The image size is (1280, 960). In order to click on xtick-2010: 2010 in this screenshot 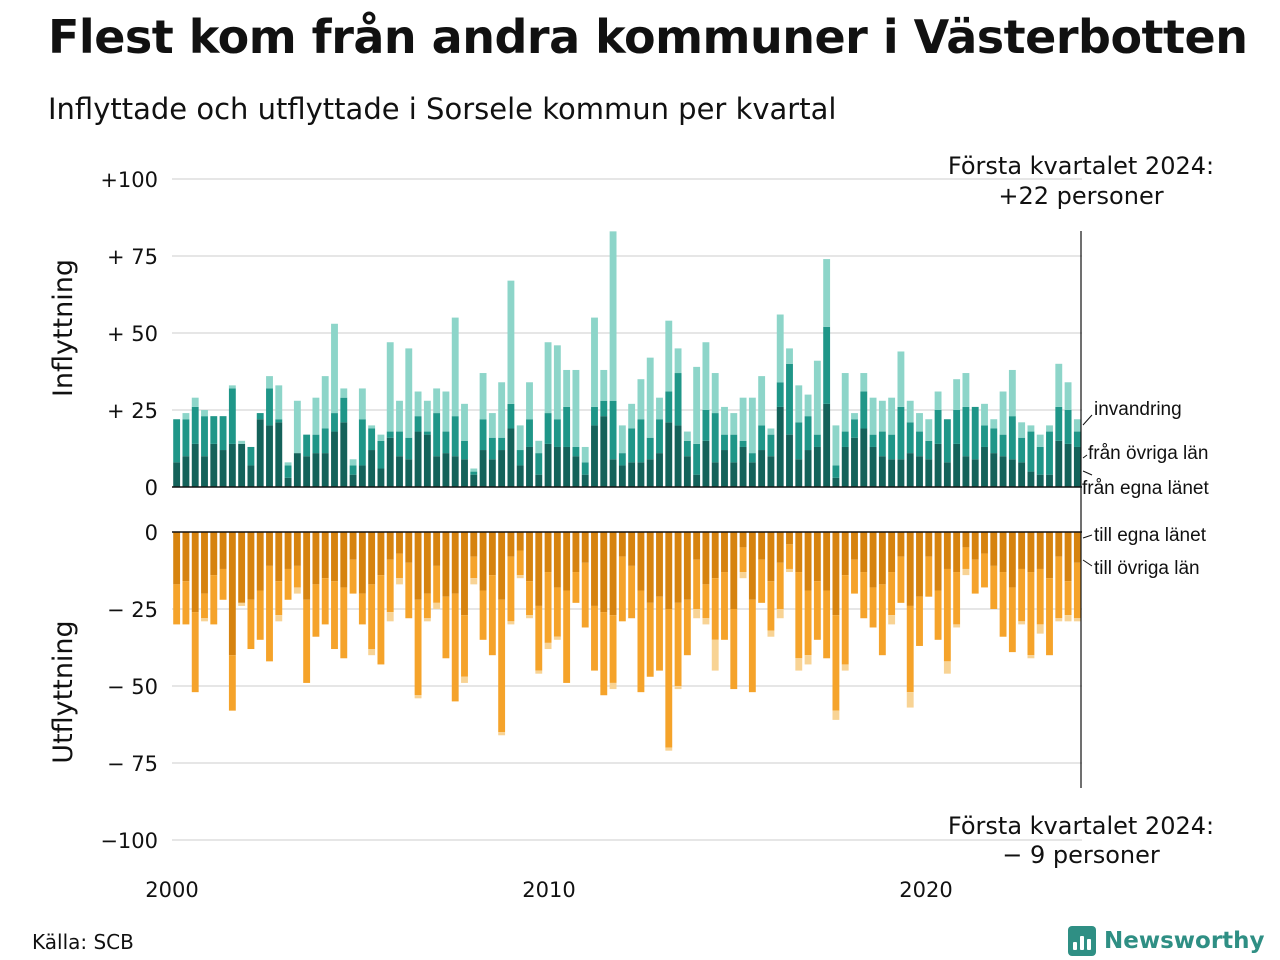, I will do `click(548, 890)`.